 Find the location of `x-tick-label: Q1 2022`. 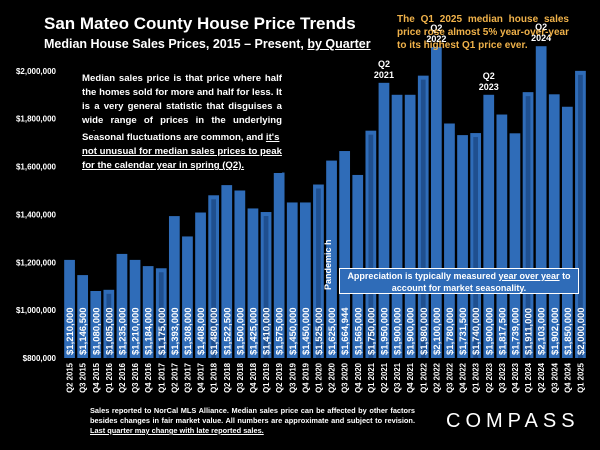

x-tick-label: Q1 2022 is located at coordinates (423, 377).